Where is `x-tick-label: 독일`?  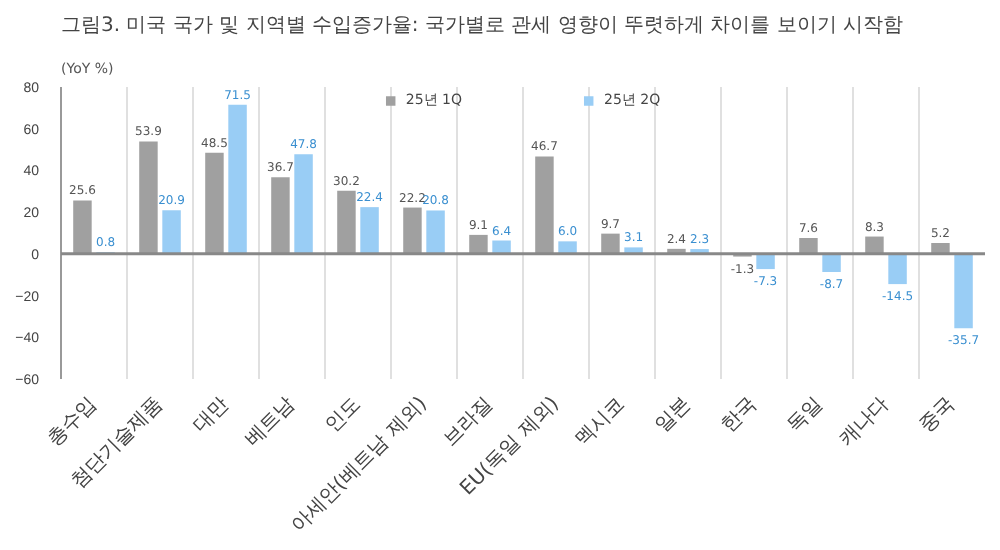
x-tick-label: 독일 is located at coordinates (805, 415).